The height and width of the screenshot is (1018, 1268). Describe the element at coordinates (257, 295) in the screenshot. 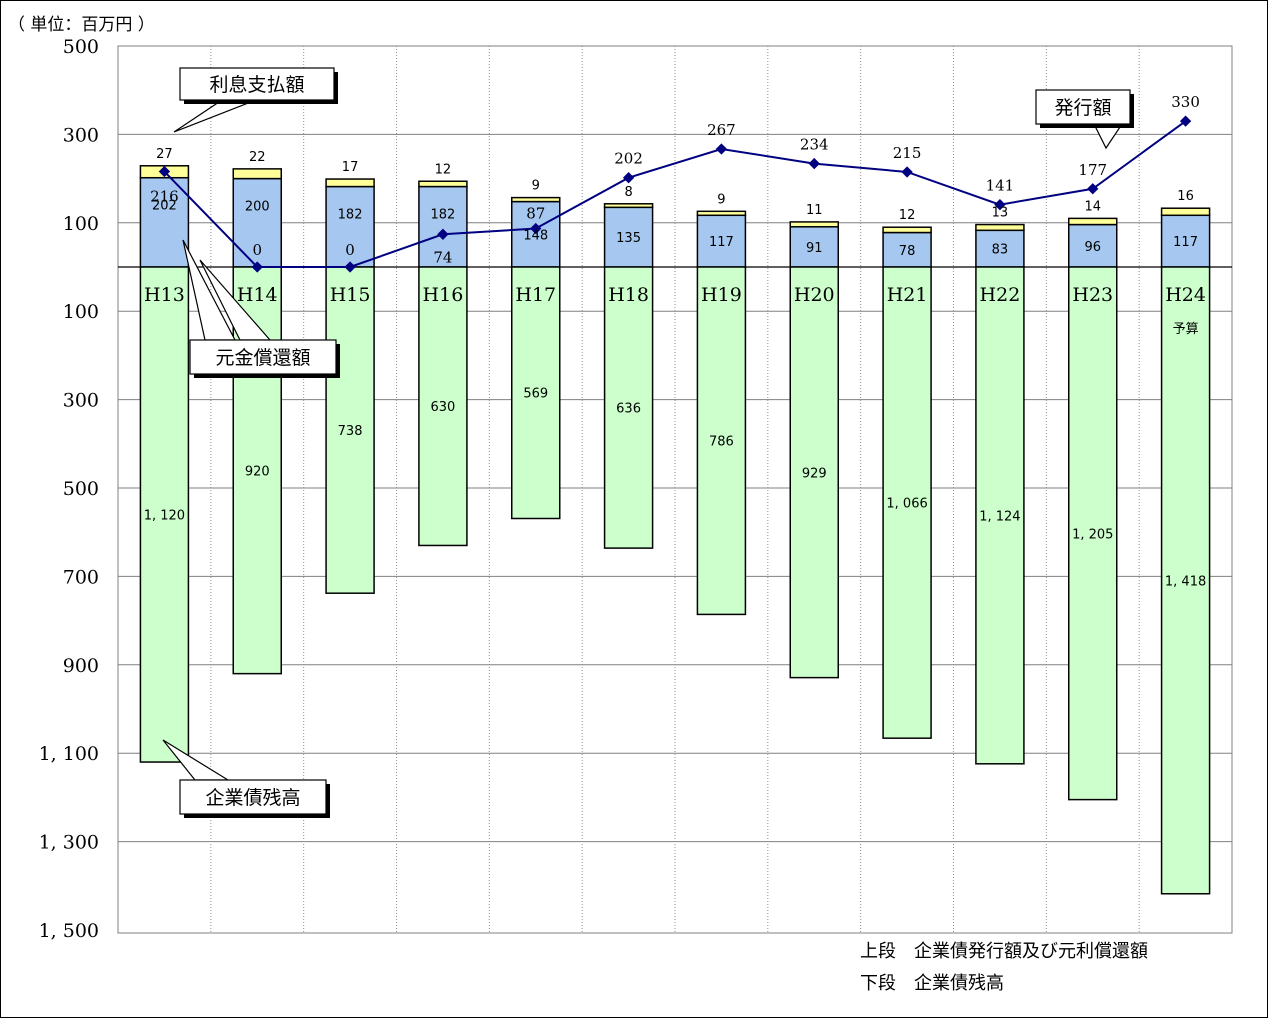

I see `category-label: H14` at that location.